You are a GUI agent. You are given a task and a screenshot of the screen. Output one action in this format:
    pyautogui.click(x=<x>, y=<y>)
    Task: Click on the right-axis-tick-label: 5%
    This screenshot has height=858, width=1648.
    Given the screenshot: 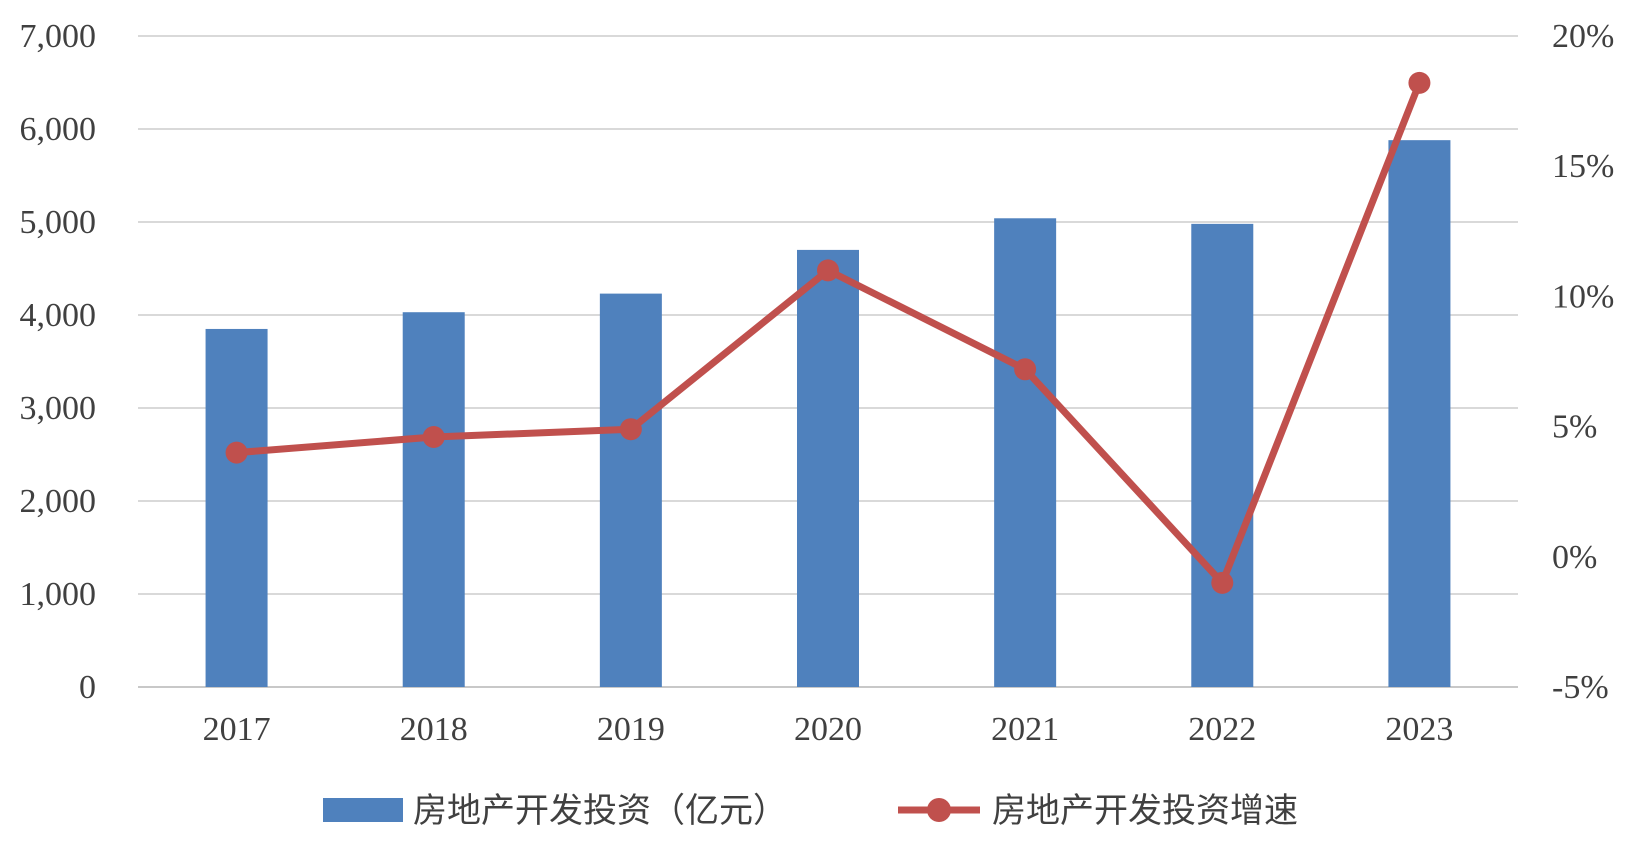 What is the action you would take?
    pyautogui.click(x=1574, y=427)
    